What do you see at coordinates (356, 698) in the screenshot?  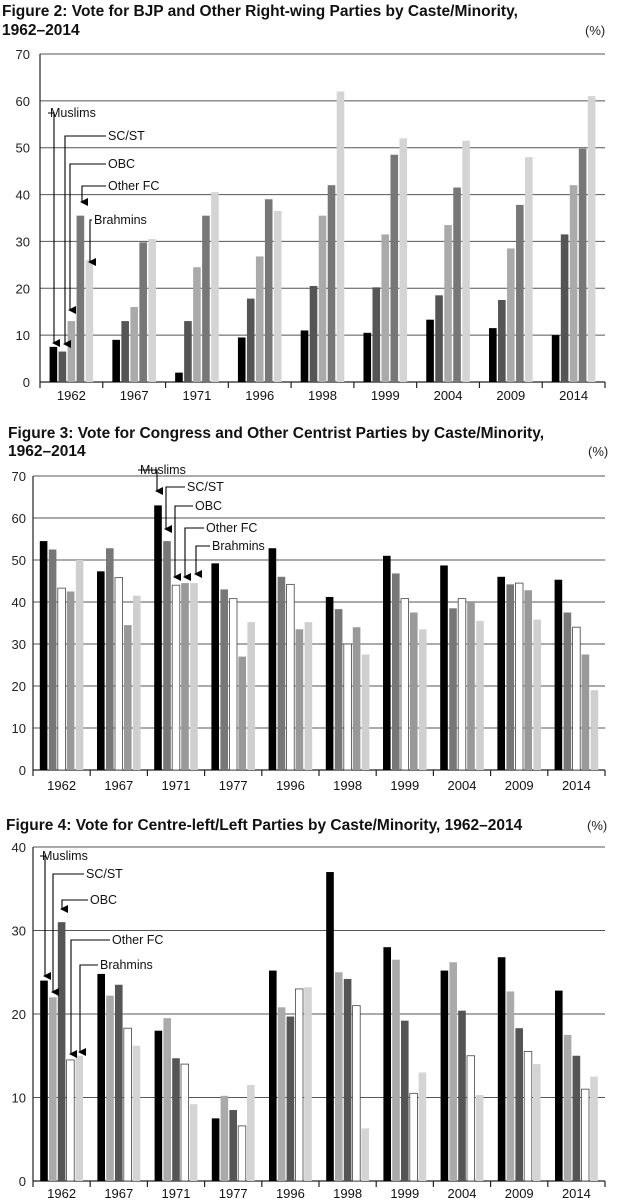 I see `bar-other-fc-1998` at bounding box center [356, 698].